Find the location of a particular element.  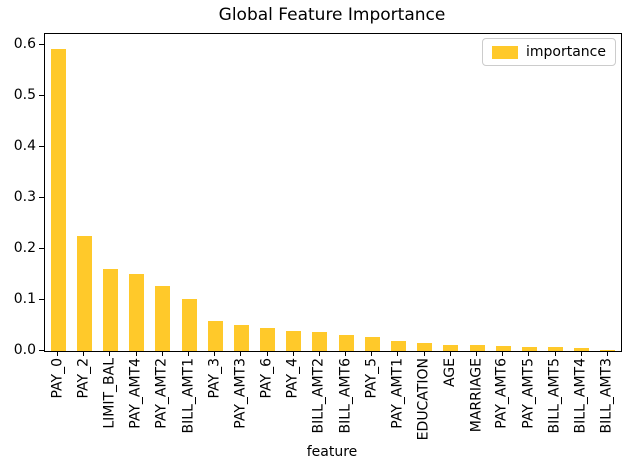

bar-PAY_AMT3 is located at coordinates (241, 338).